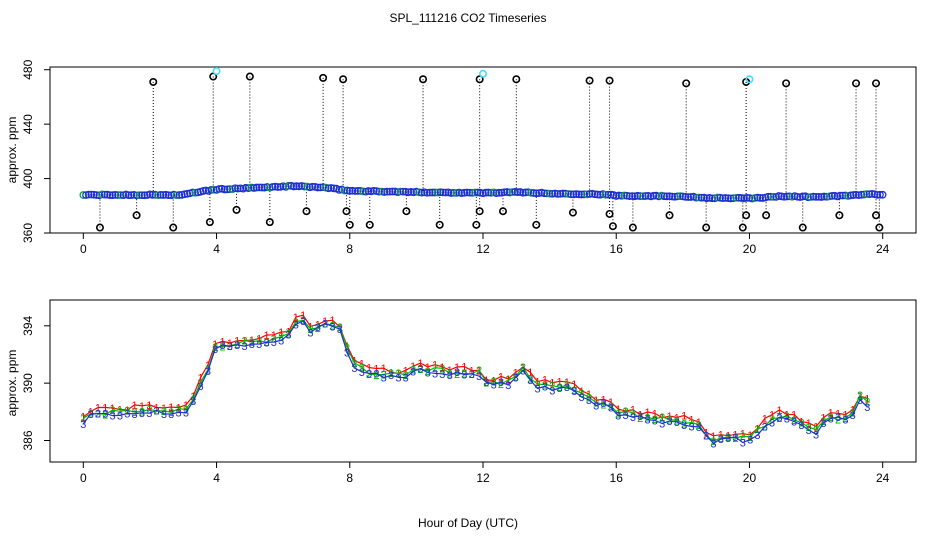 This screenshot has height=540, width=936. What do you see at coordinates (483, 478) in the screenshot?
I see `bottom-x-tick-label: 12` at bounding box center [483, 478].